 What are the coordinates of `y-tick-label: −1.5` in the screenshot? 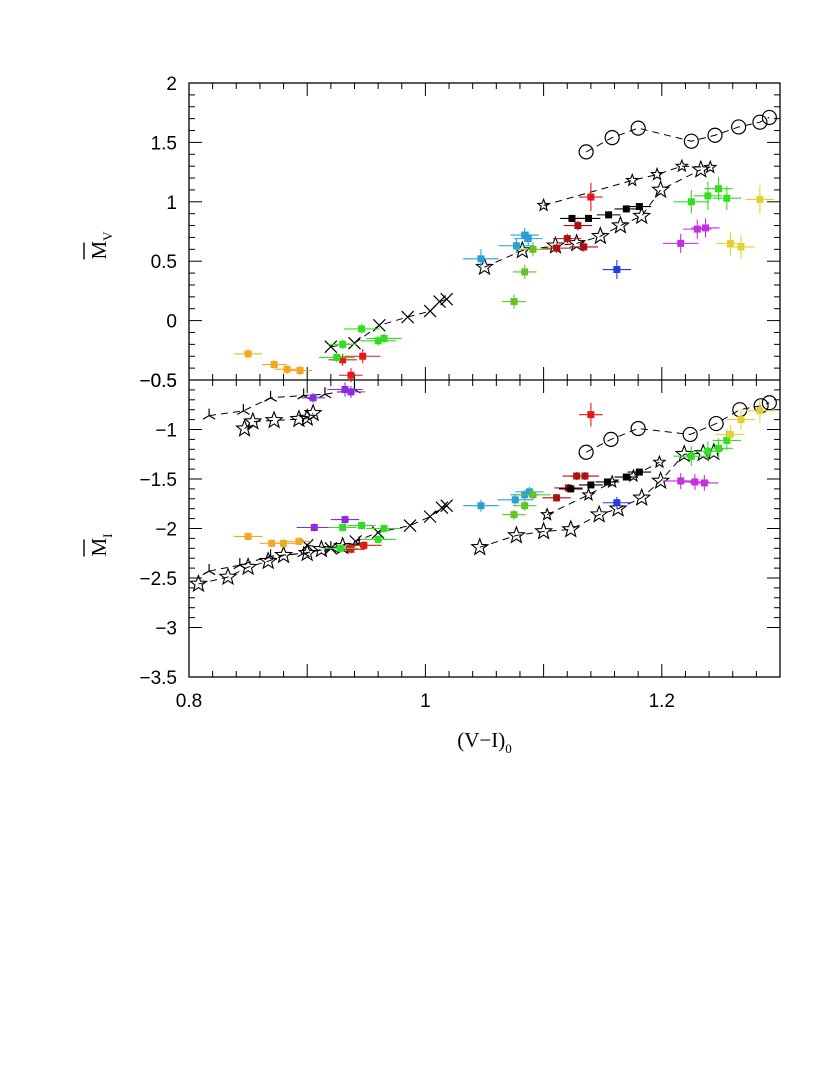 It's located at (158, 480).